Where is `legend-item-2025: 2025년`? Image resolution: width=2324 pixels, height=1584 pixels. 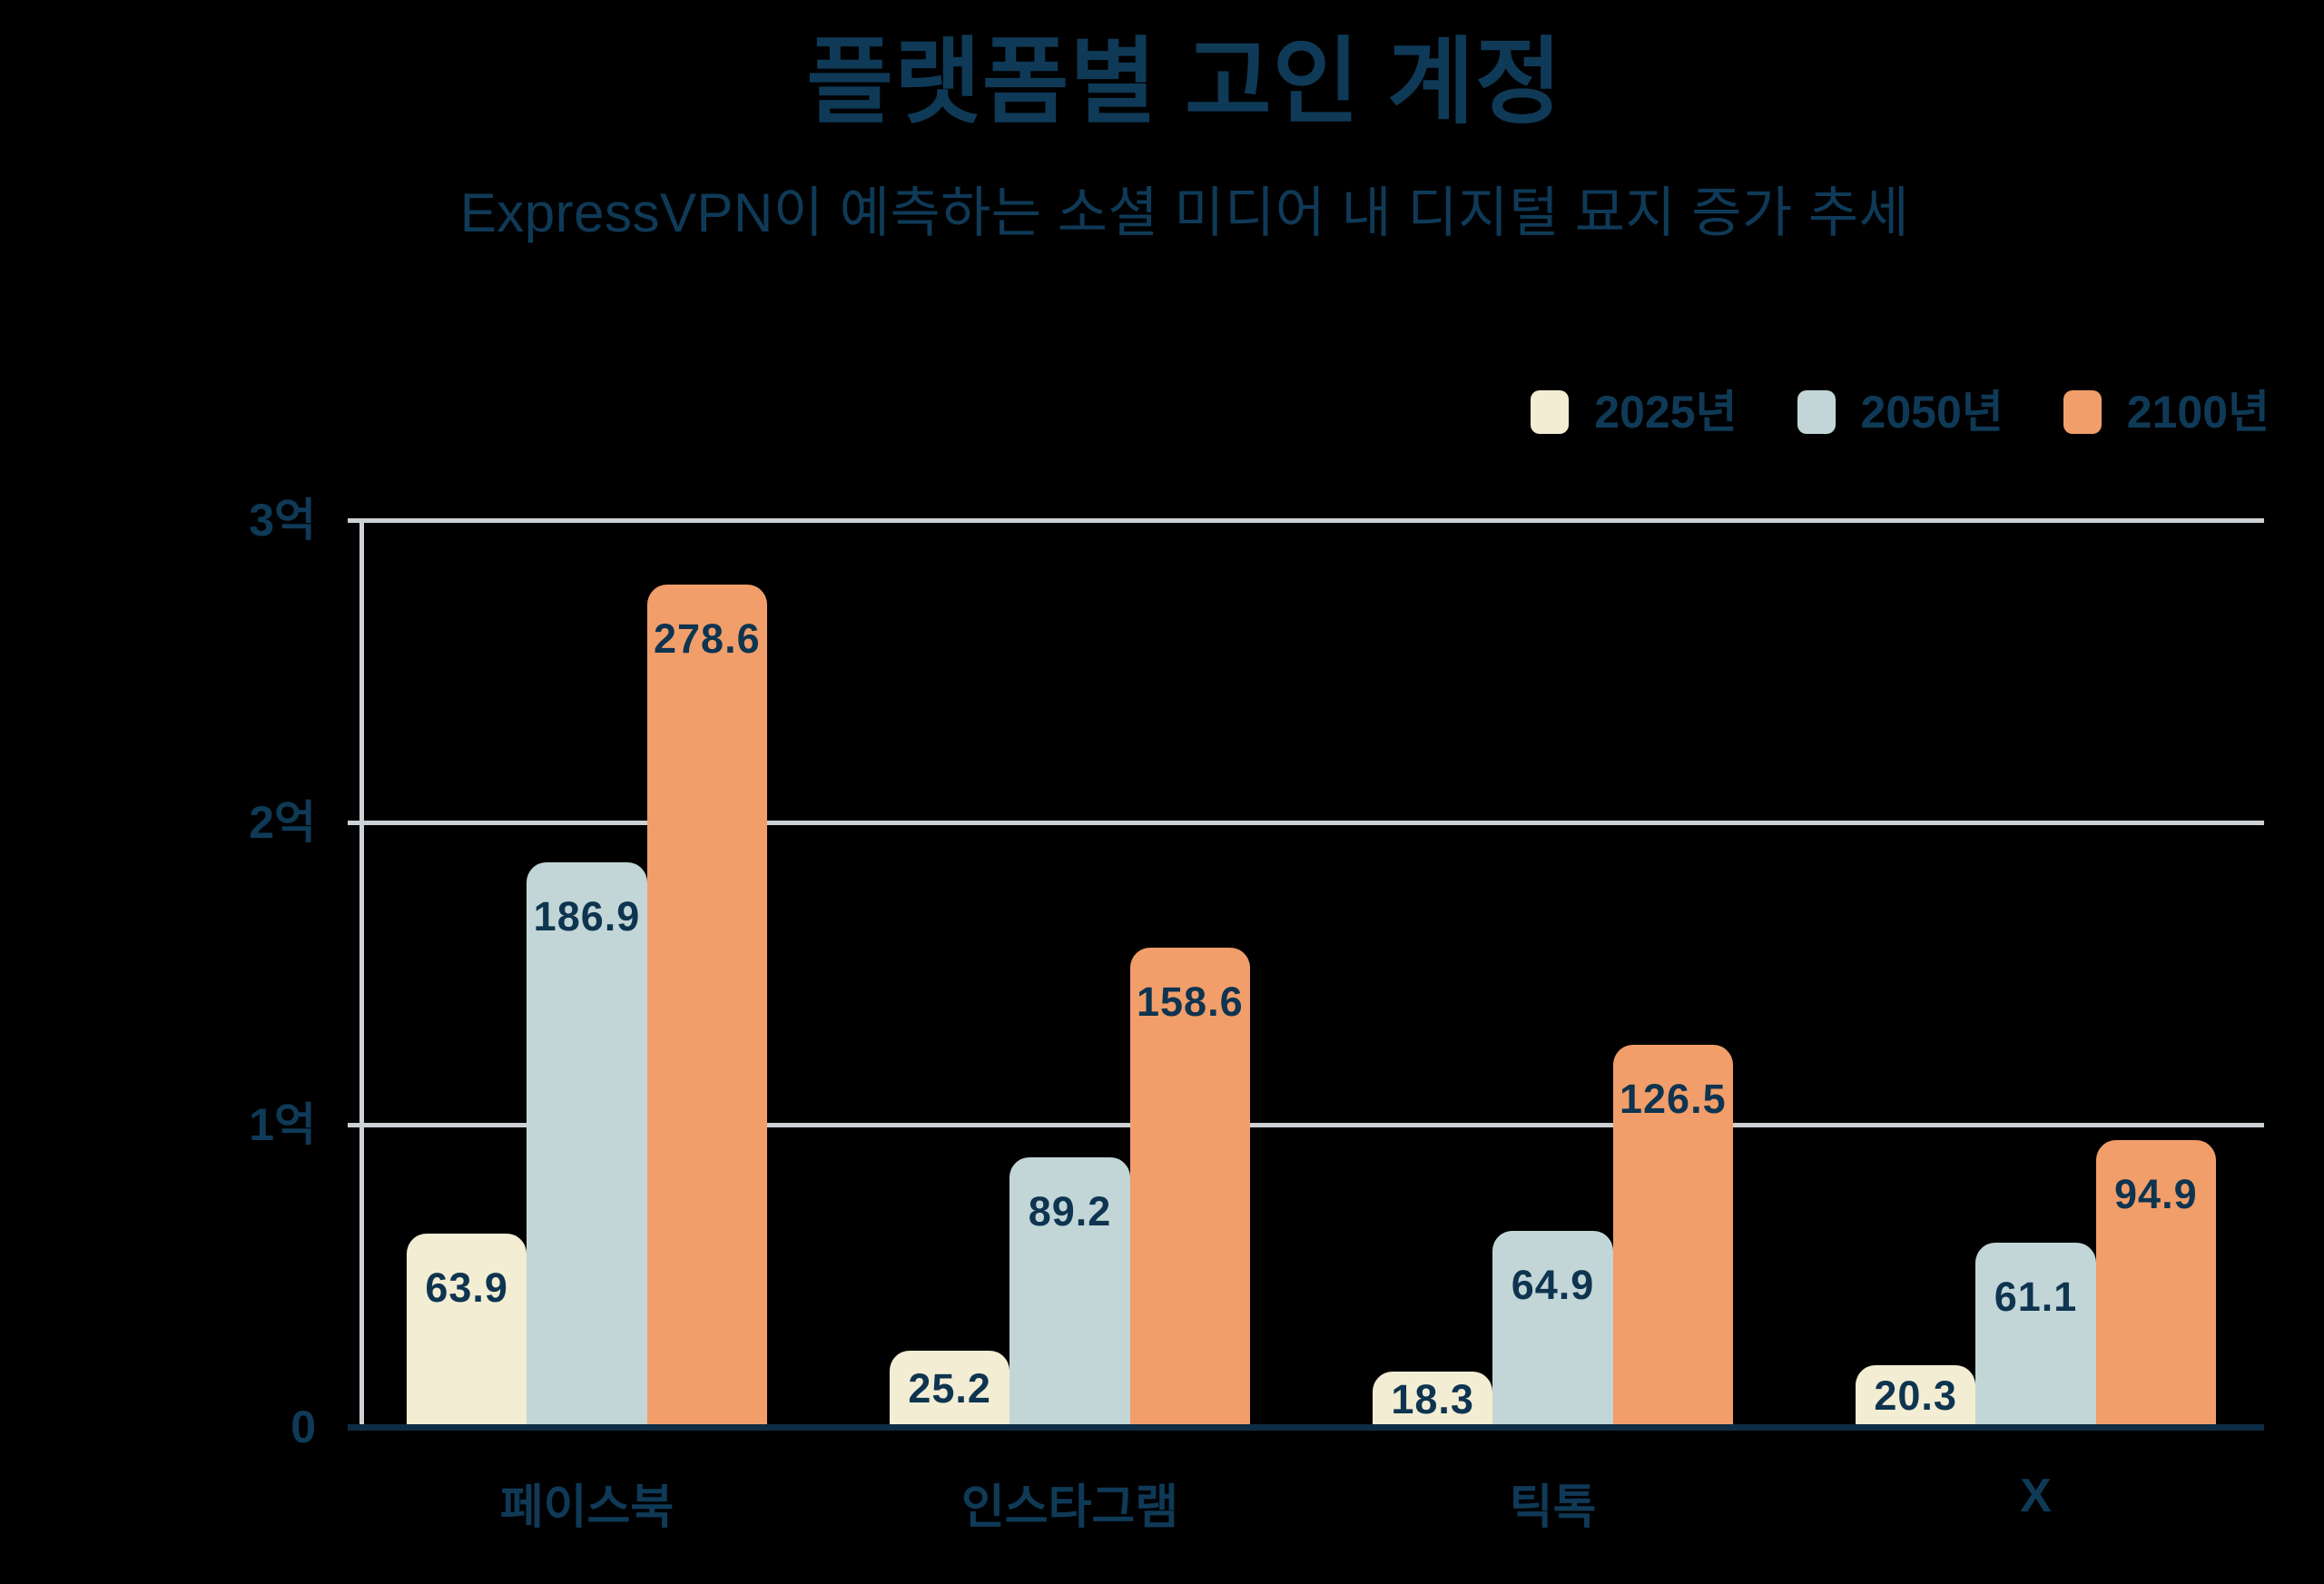 legend-item-2025: 2025년 is located at coordinates (1634, 412).